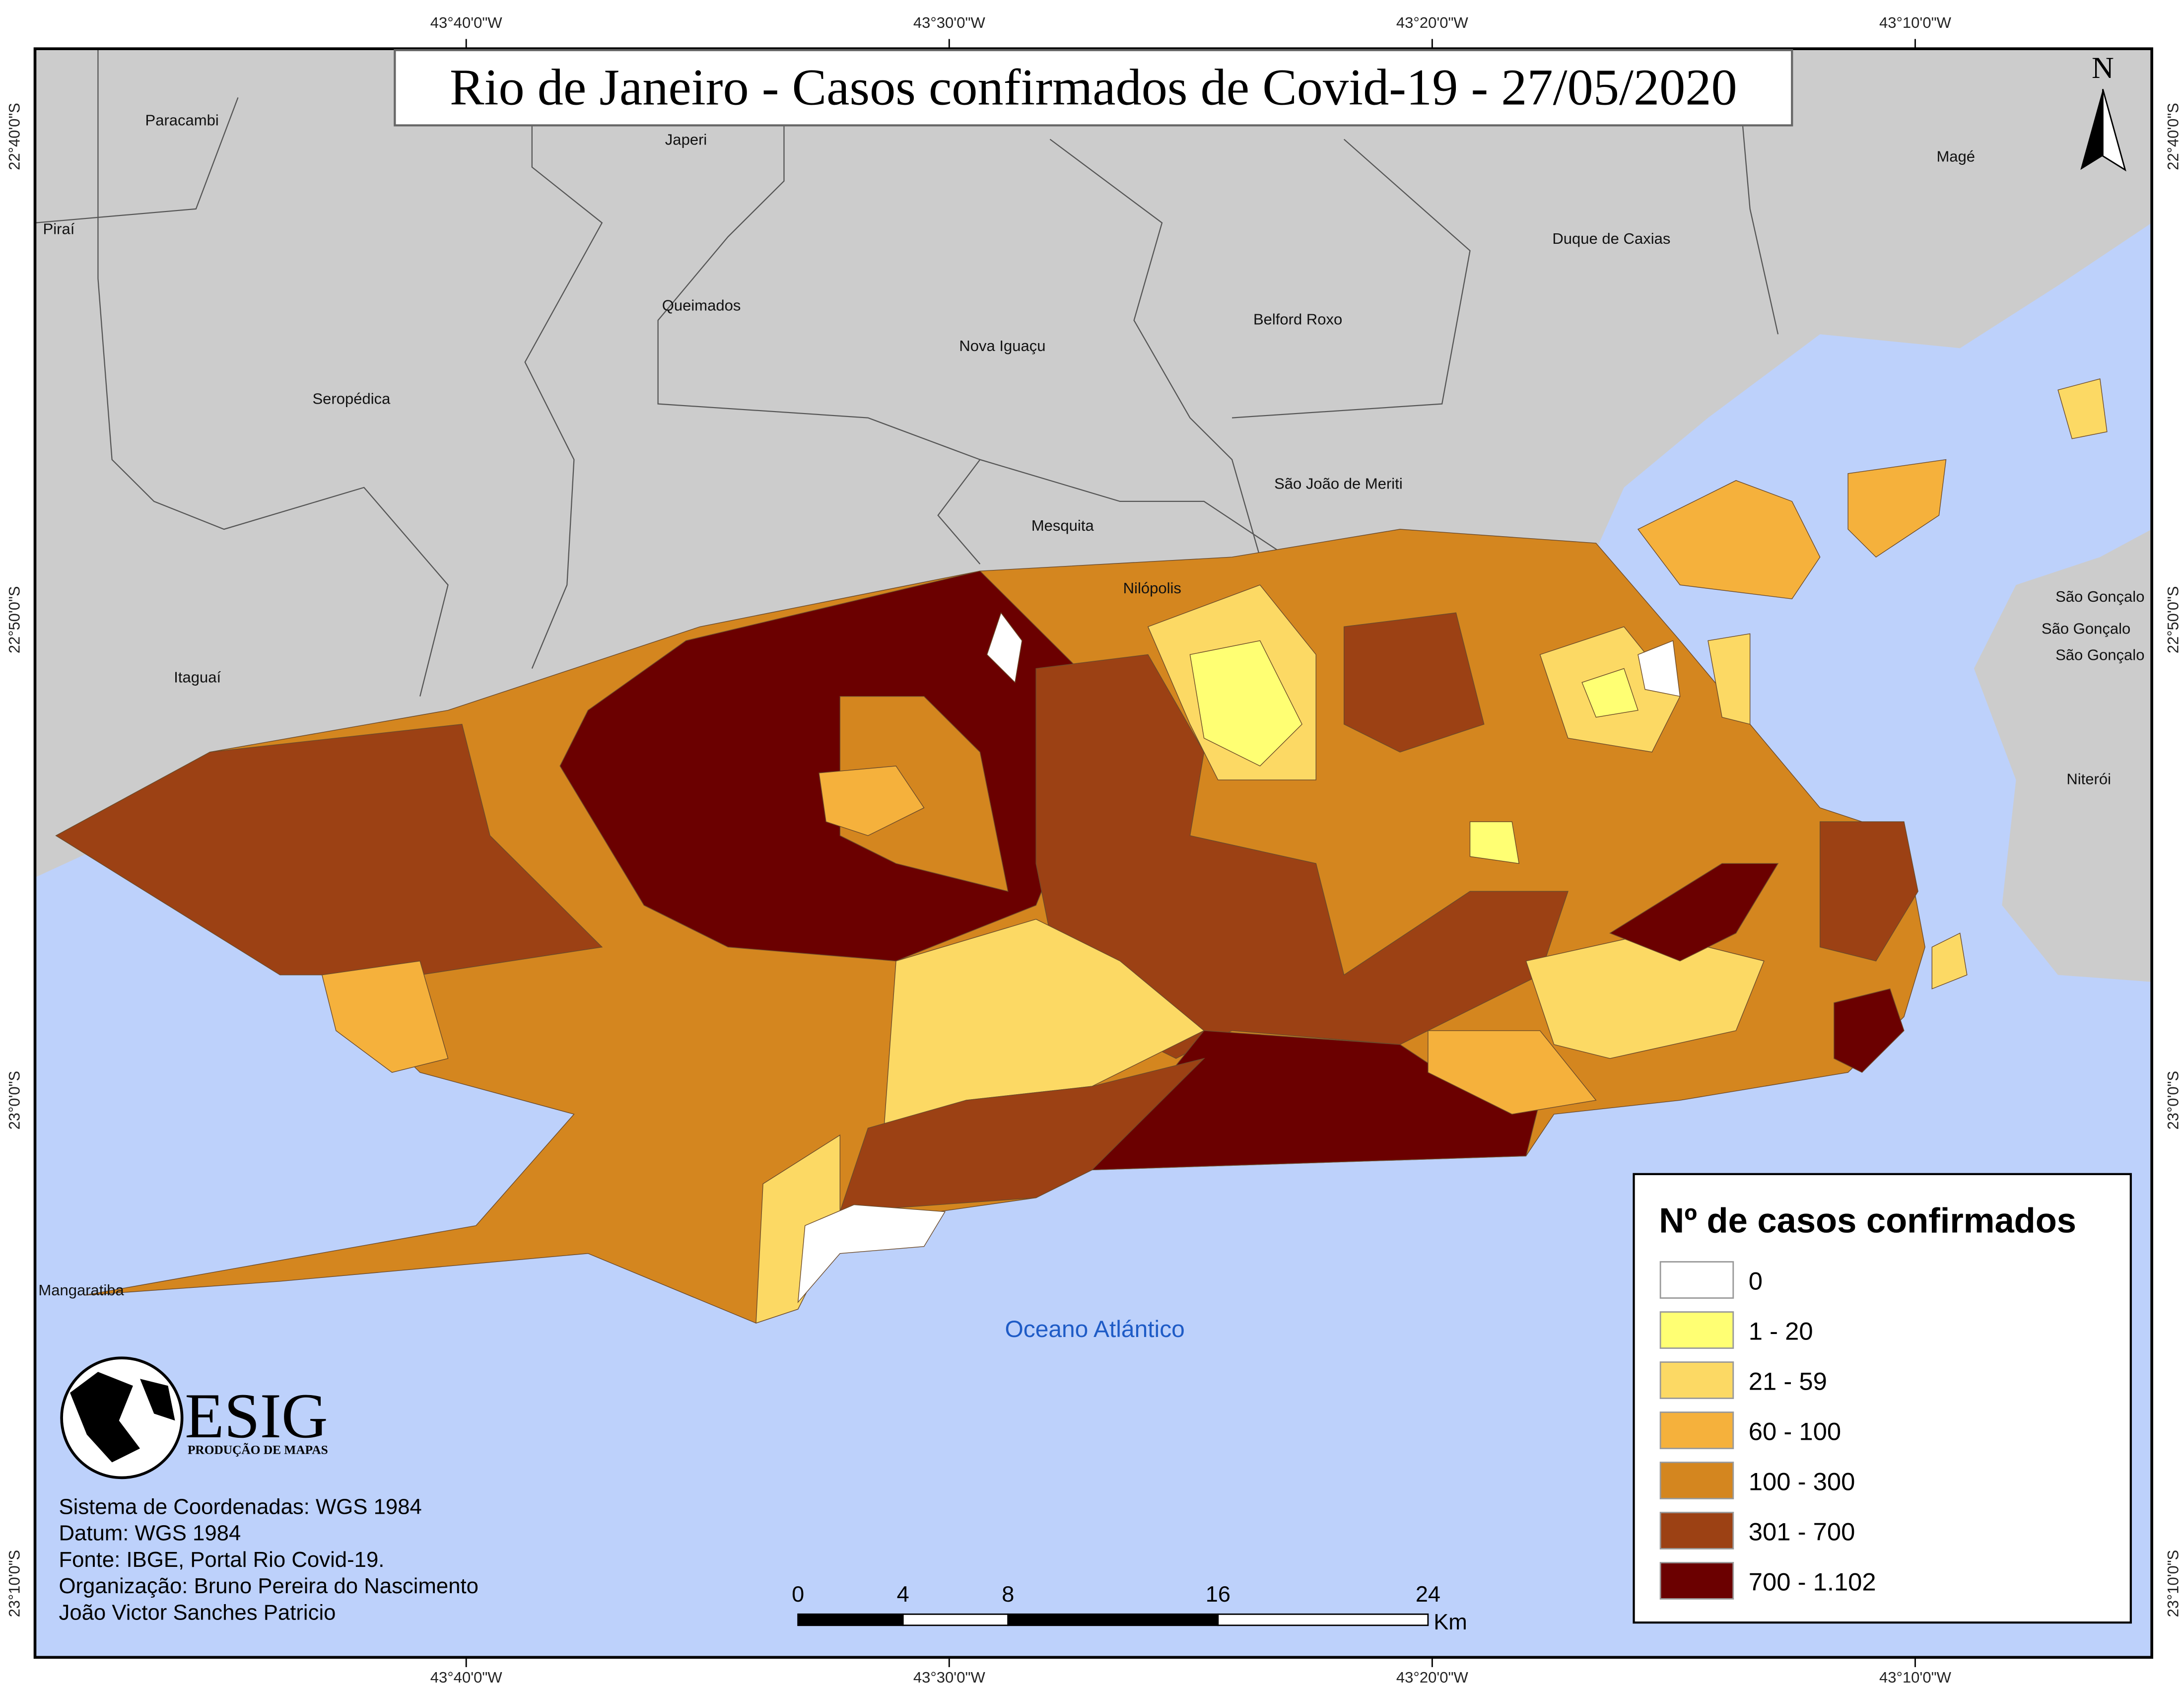 The width and height of the screenshot is (2184, 1688). I want to click on place-label: Itaguaí, so click(197, 677).